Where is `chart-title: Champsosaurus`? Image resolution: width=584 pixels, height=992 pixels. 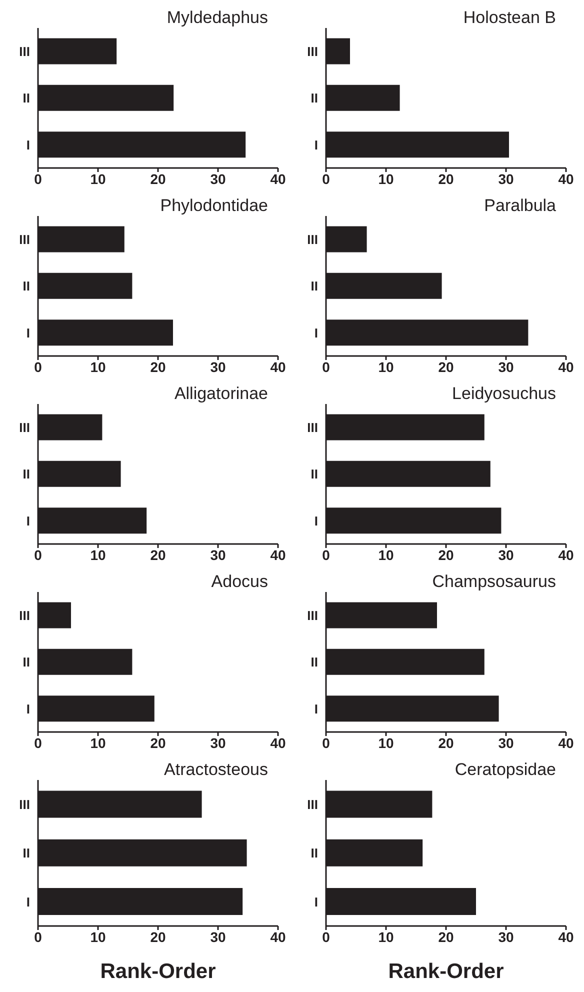 chart-title: Champsosaurus is located at coordinates (494, 582).